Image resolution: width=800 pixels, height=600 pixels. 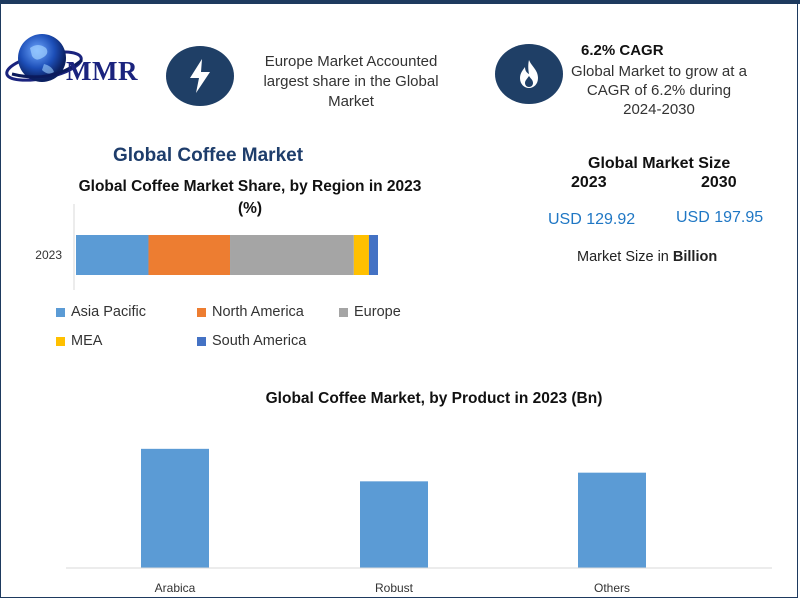 I want to click on legend-asia-pacific: Asia Pacific, so click(x=101, y=312).